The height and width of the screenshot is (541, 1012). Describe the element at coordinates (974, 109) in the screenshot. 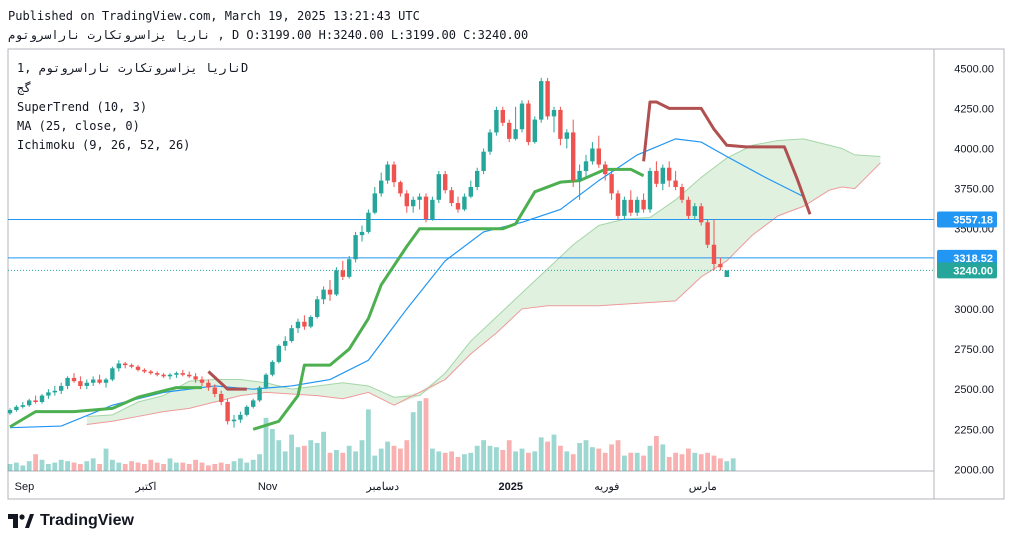

I see `y-tick-label: 4250.00` at that location.